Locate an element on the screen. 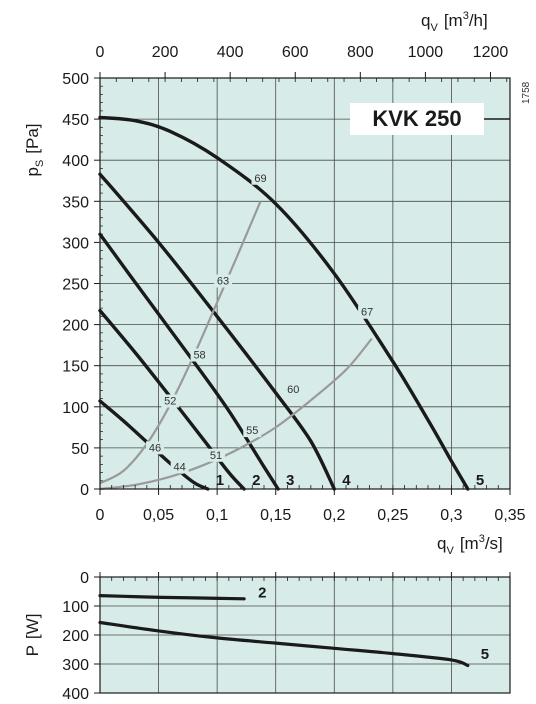 The width and height of the screenshot is (536, 704). top-axis-title: qV [m3/h] is located at coordinates (454, 22).